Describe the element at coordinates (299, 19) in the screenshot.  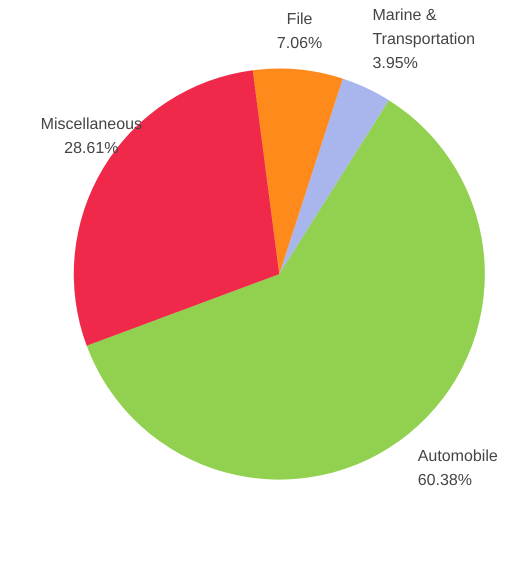
I see `slice-label: File` at that location.